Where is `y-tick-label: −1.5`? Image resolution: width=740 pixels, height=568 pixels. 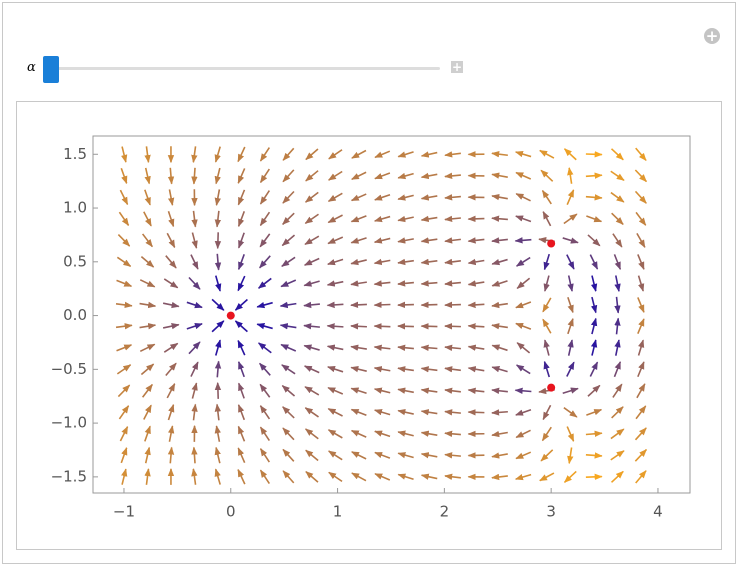
y-tick-label: −1.5 is located at coordinates (69, 476).